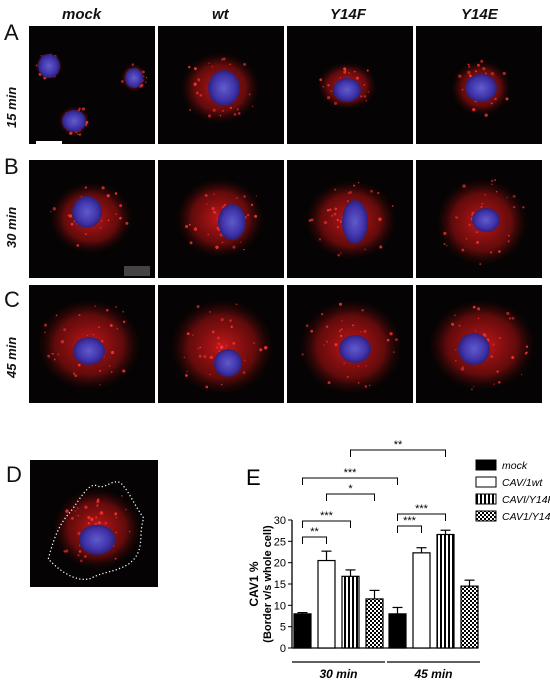  I want to click on micrograph-45min-y14e, so click(479, 344).